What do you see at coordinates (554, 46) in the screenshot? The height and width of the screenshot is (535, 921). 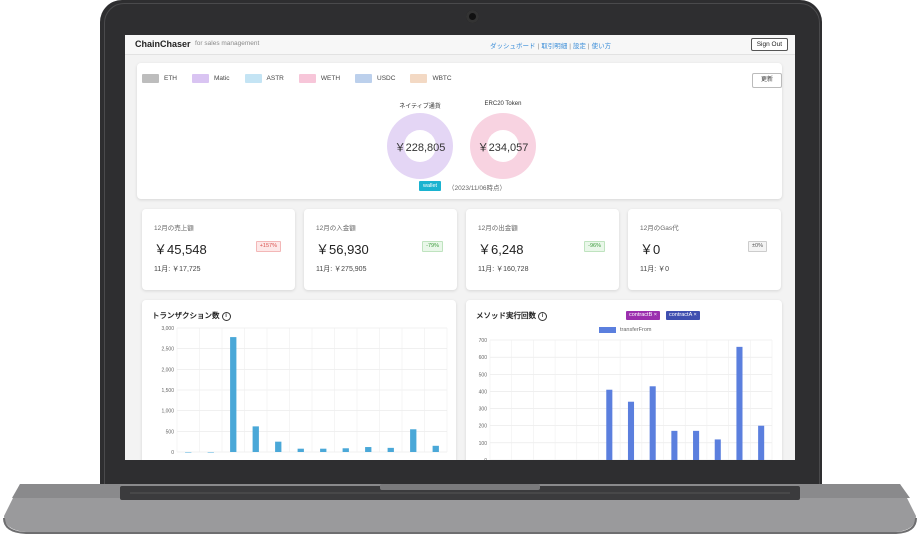 I see `nav-link-transactions: 取引明細` at bounding box center [554, 46].